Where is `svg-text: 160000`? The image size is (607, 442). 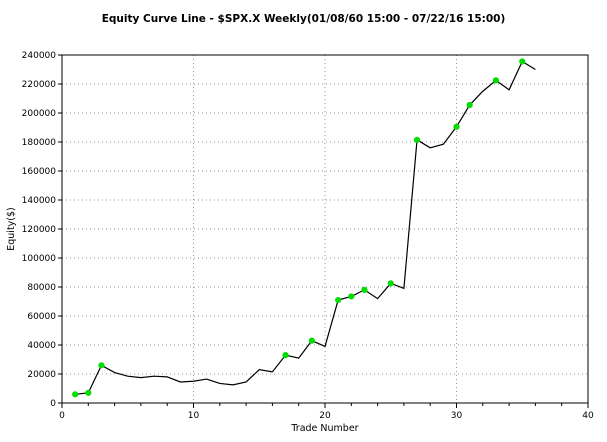 svg-text: 160000 is located at coordinates (39, 172).